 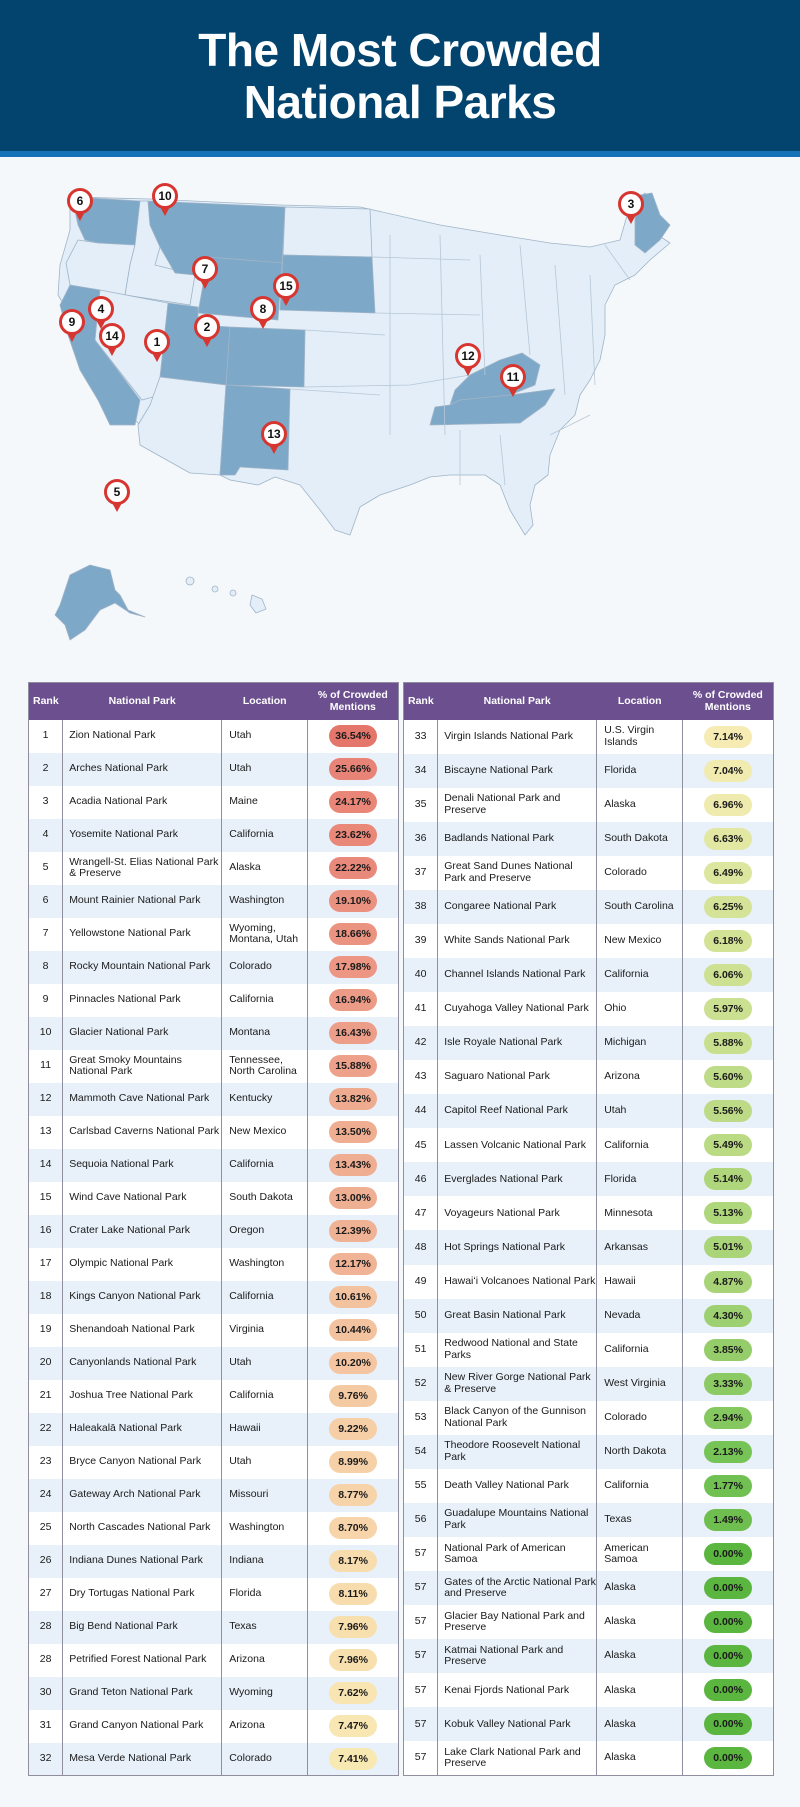 What do you see at coordinates (142, 1165) in the screenshot?
I see `park-name-cell: Sequoia National Park` at bounding box center [142, 1165].